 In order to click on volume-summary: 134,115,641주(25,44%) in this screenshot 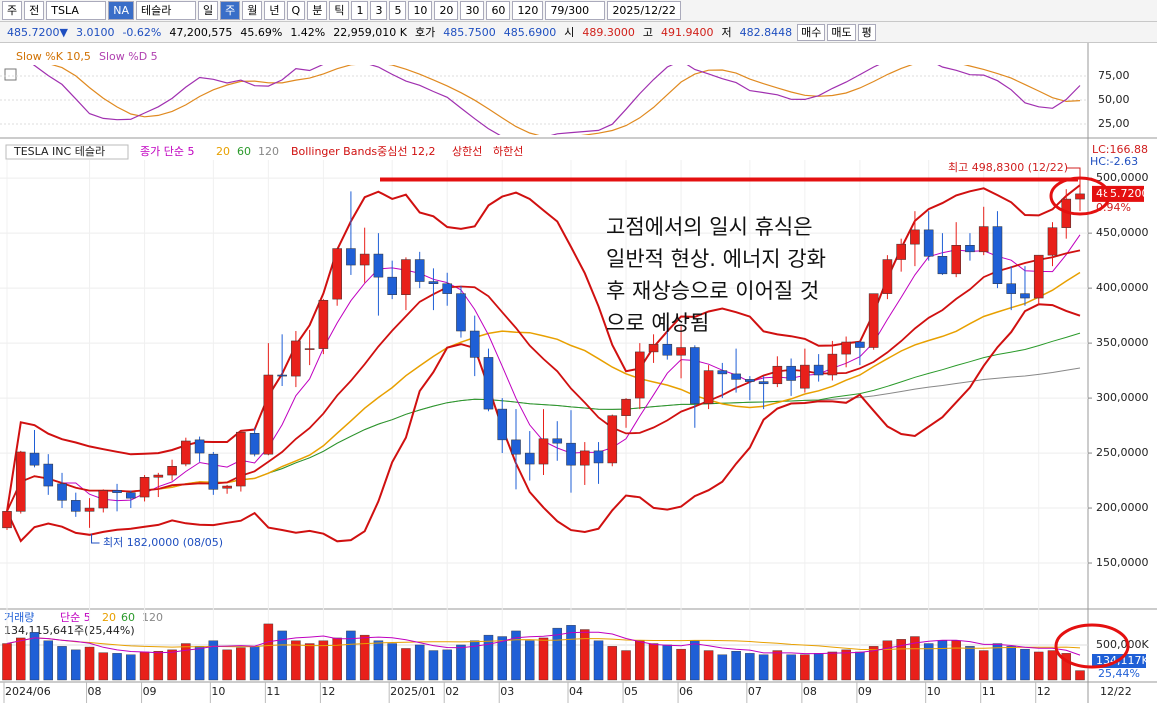, I will do `click(69, 630)`.